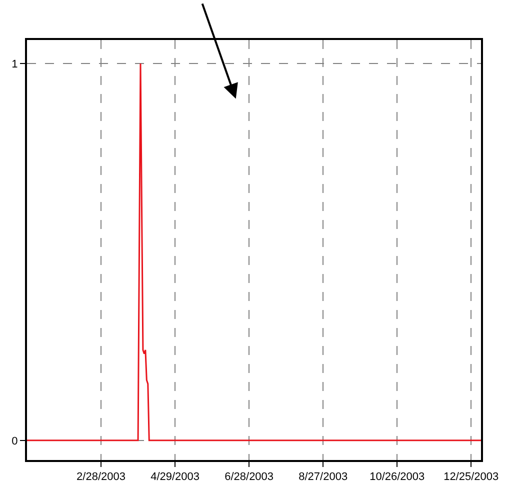 The image size is (510, 495). What do you see at coordinates (101, 477) in the screenshot?
I see `x-tick-label: 2/28/2003` at bounding box center [101, 477].